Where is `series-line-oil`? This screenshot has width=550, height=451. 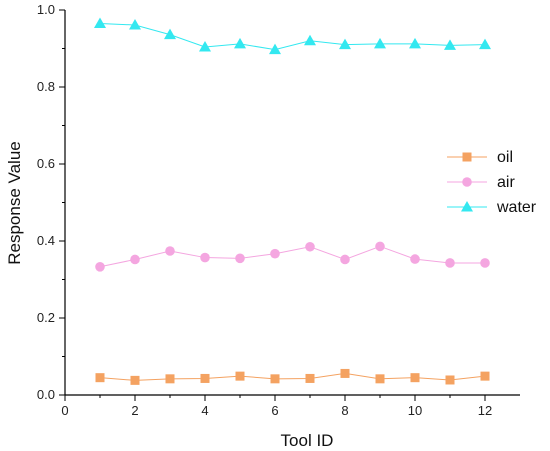 series-line-oil is located at coordinates (292, 376).